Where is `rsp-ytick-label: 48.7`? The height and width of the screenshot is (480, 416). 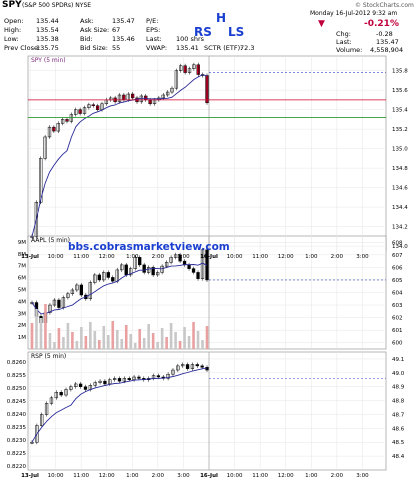
rsp-ytick-label: 48.7 is located at coordinates (398, 415).